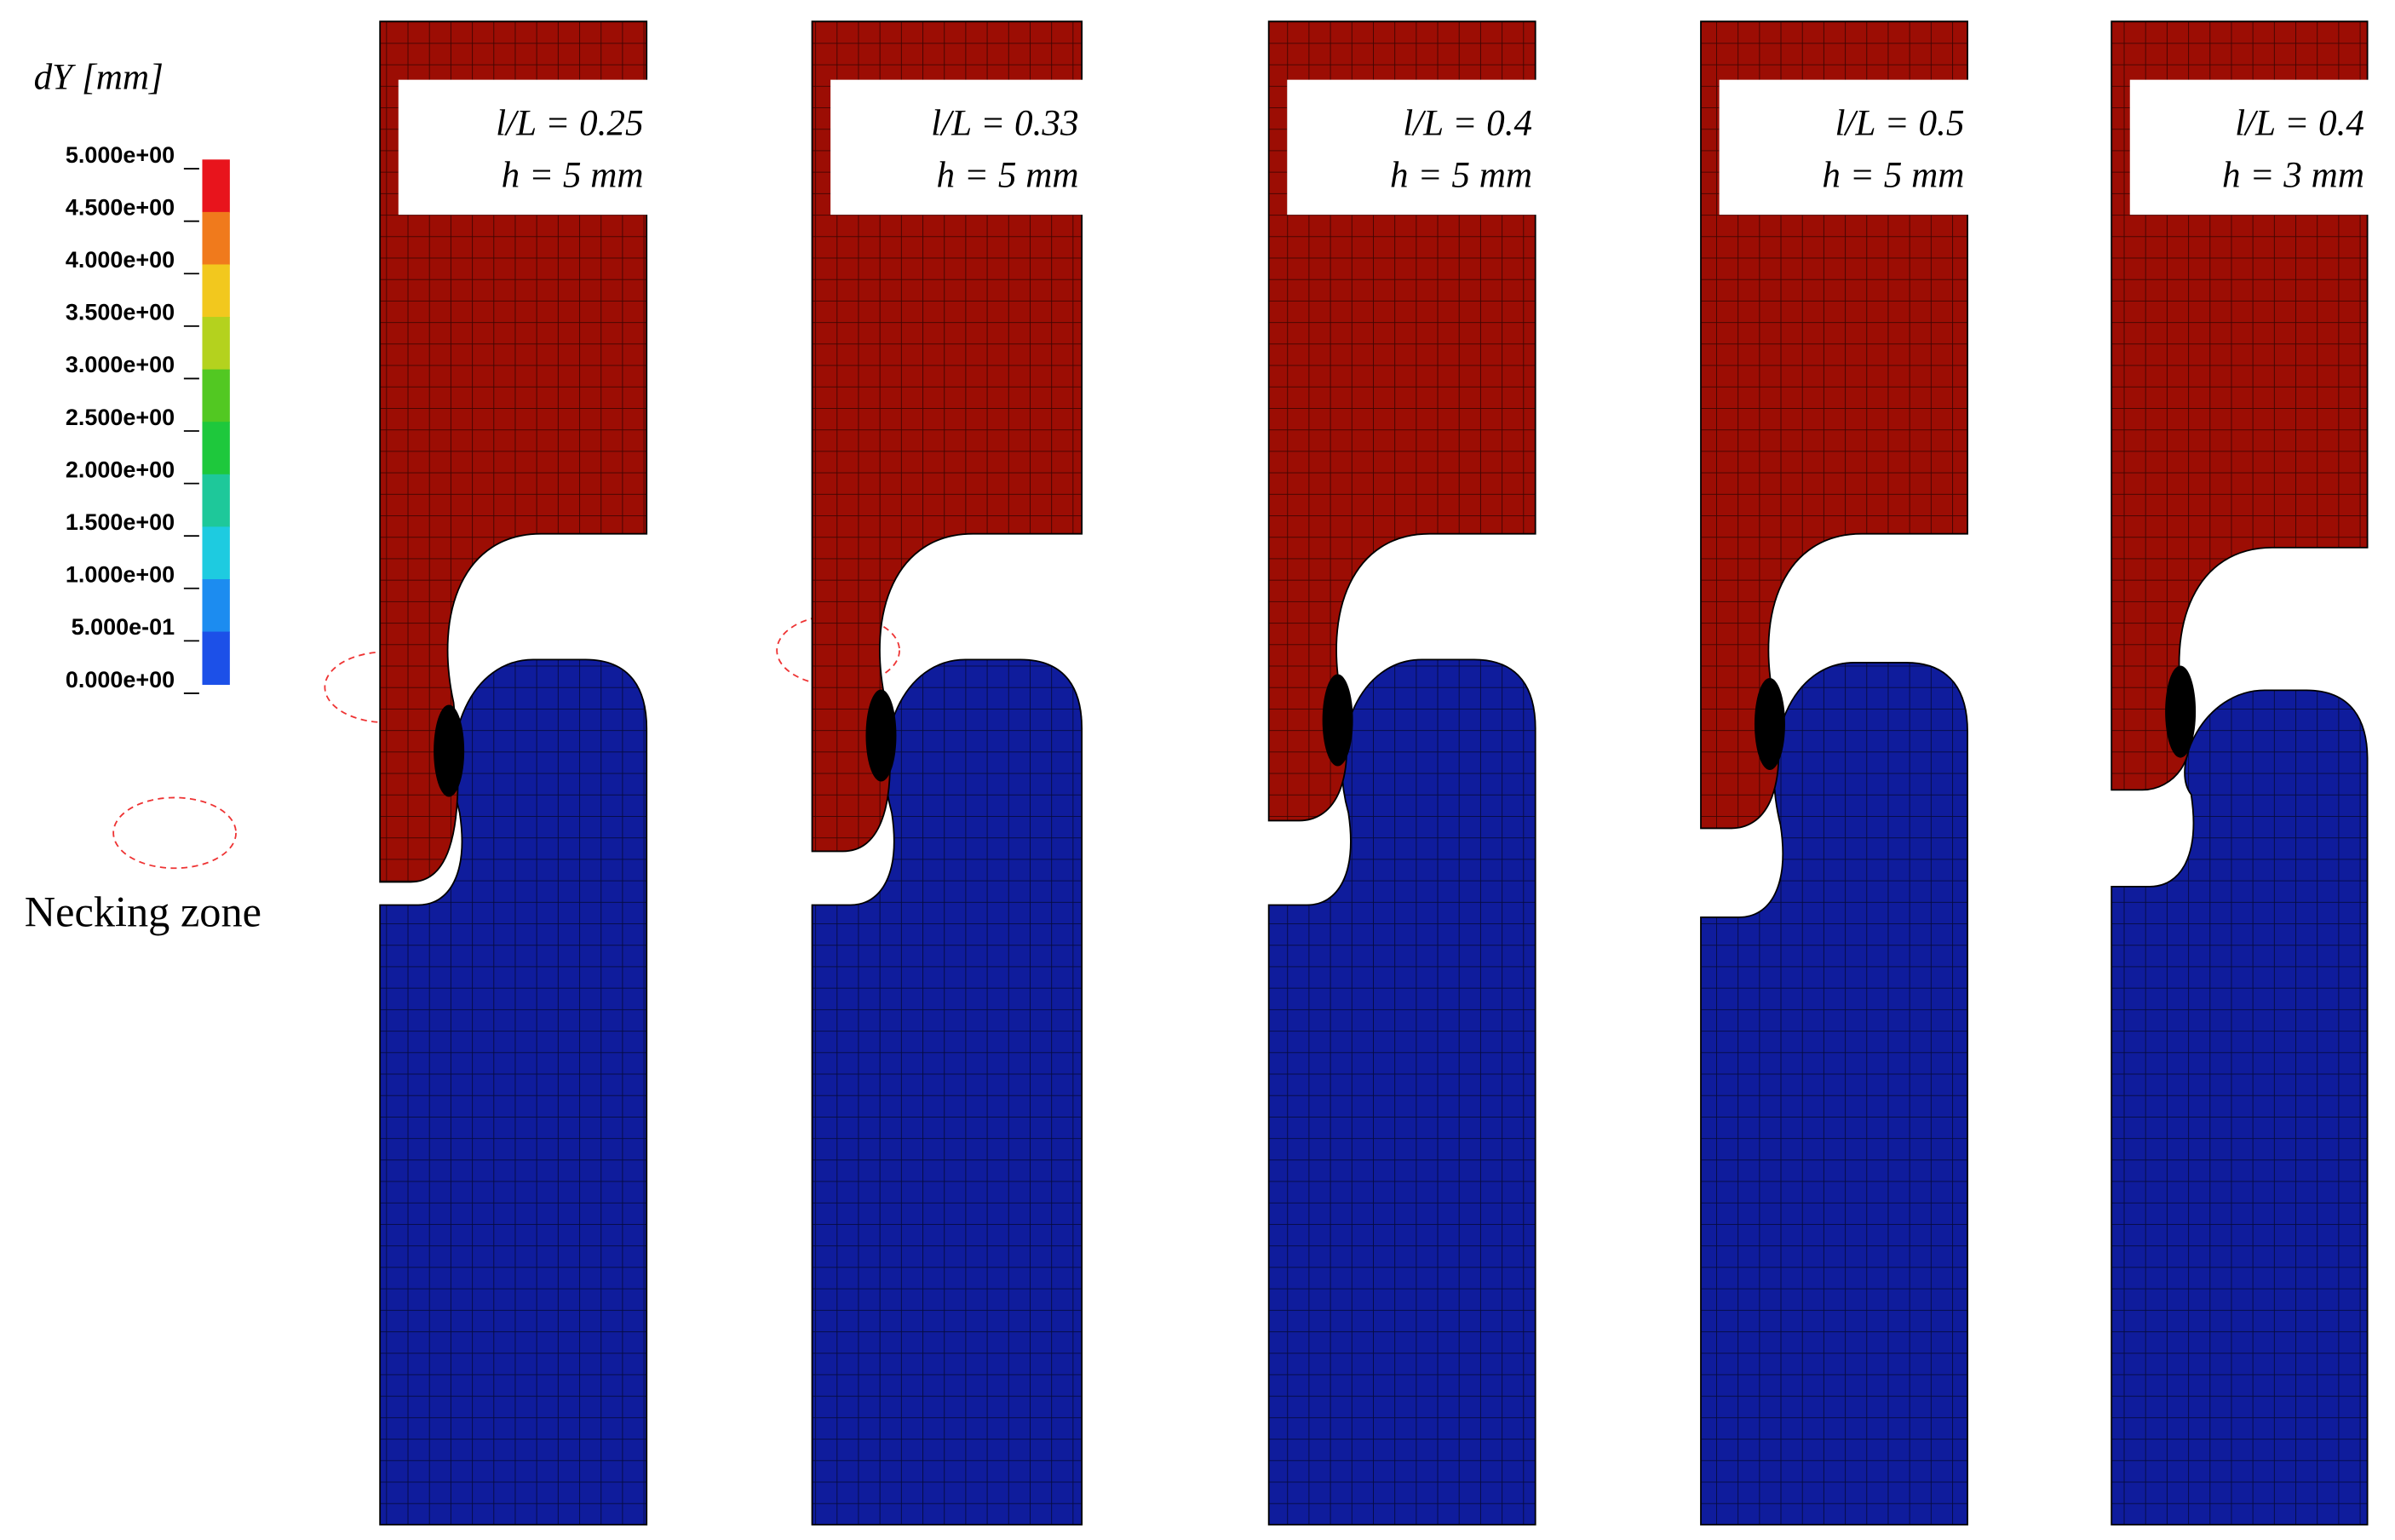 Image resolution: width=2395 pixels, height=1540 pixels. I want to click on tick-label: 1.000e+00, so click(120, 575).